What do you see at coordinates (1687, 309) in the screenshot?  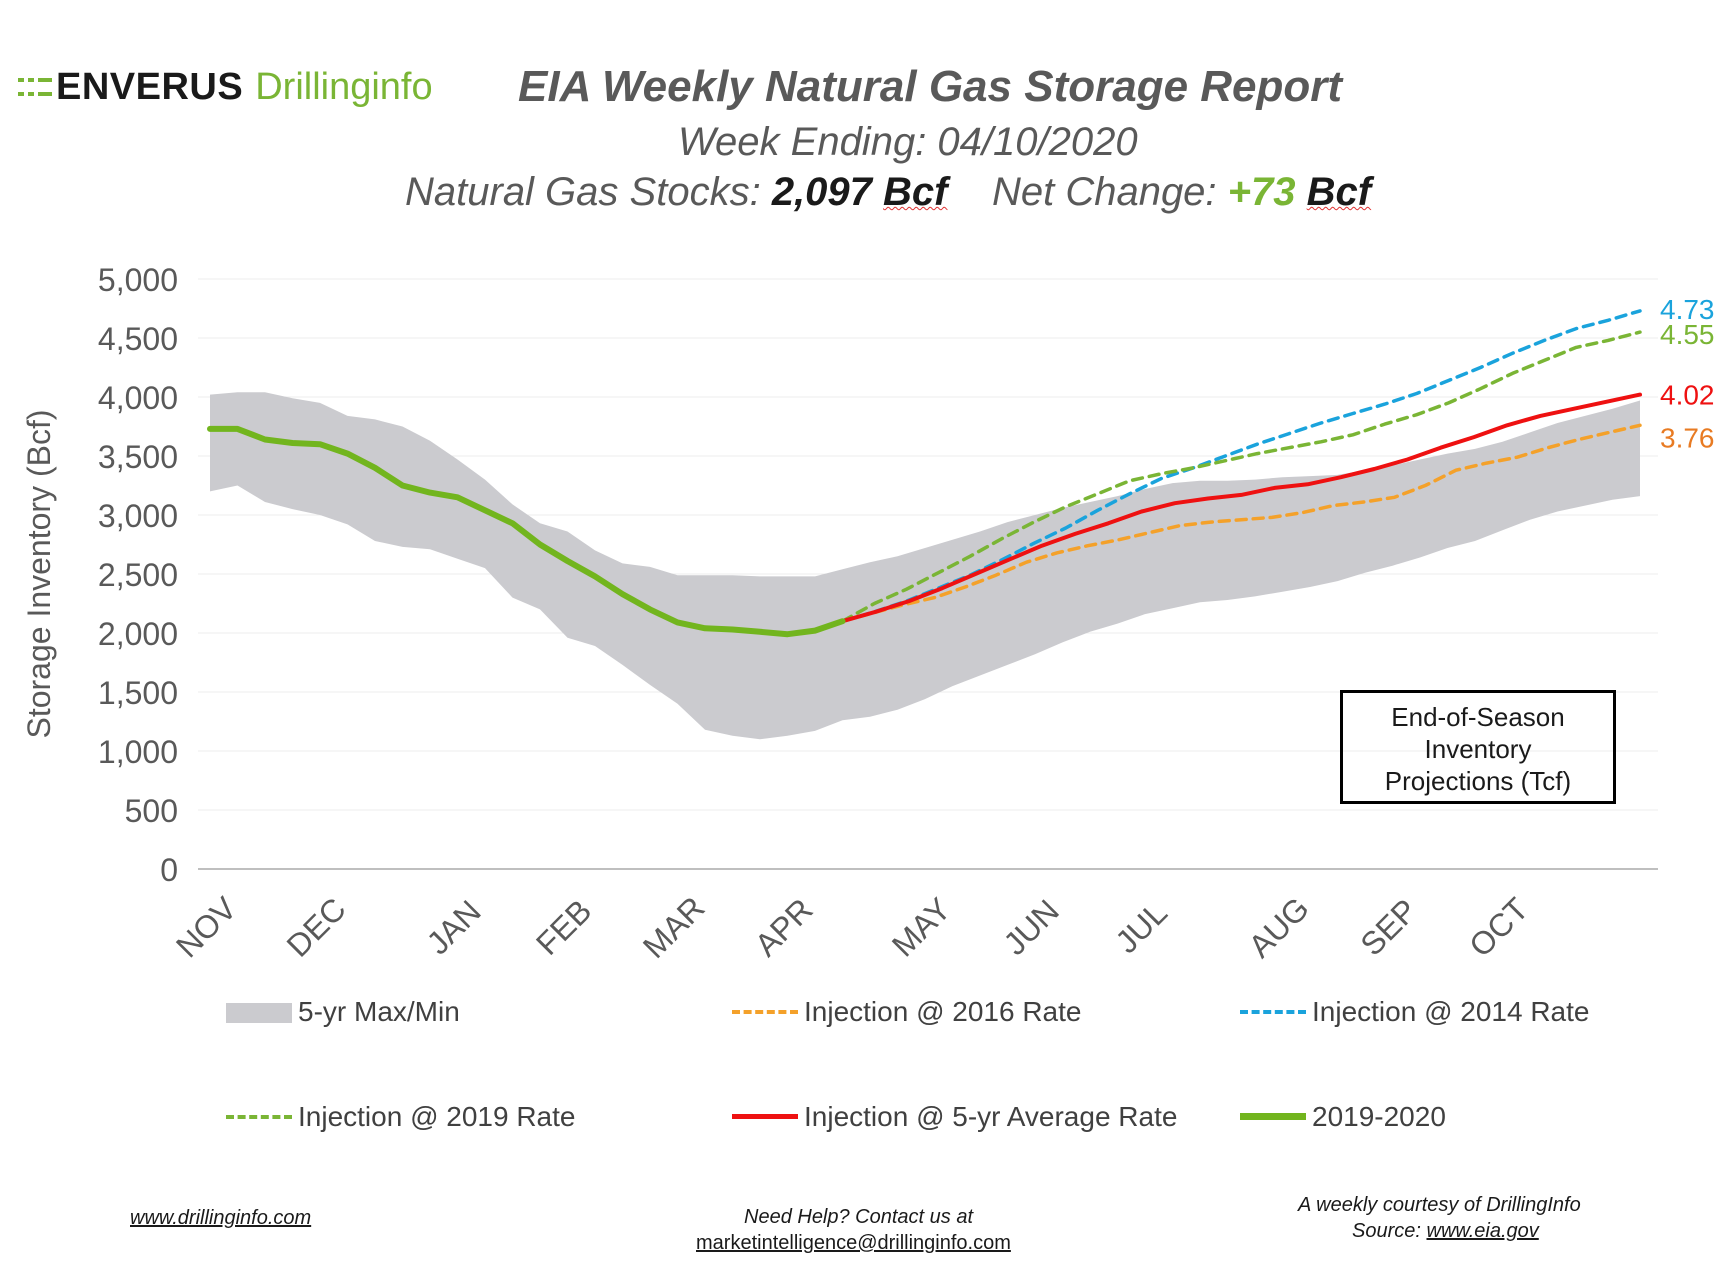 I see `end-label-inj-2014: 4.73` at bounding box center [1687, 309].